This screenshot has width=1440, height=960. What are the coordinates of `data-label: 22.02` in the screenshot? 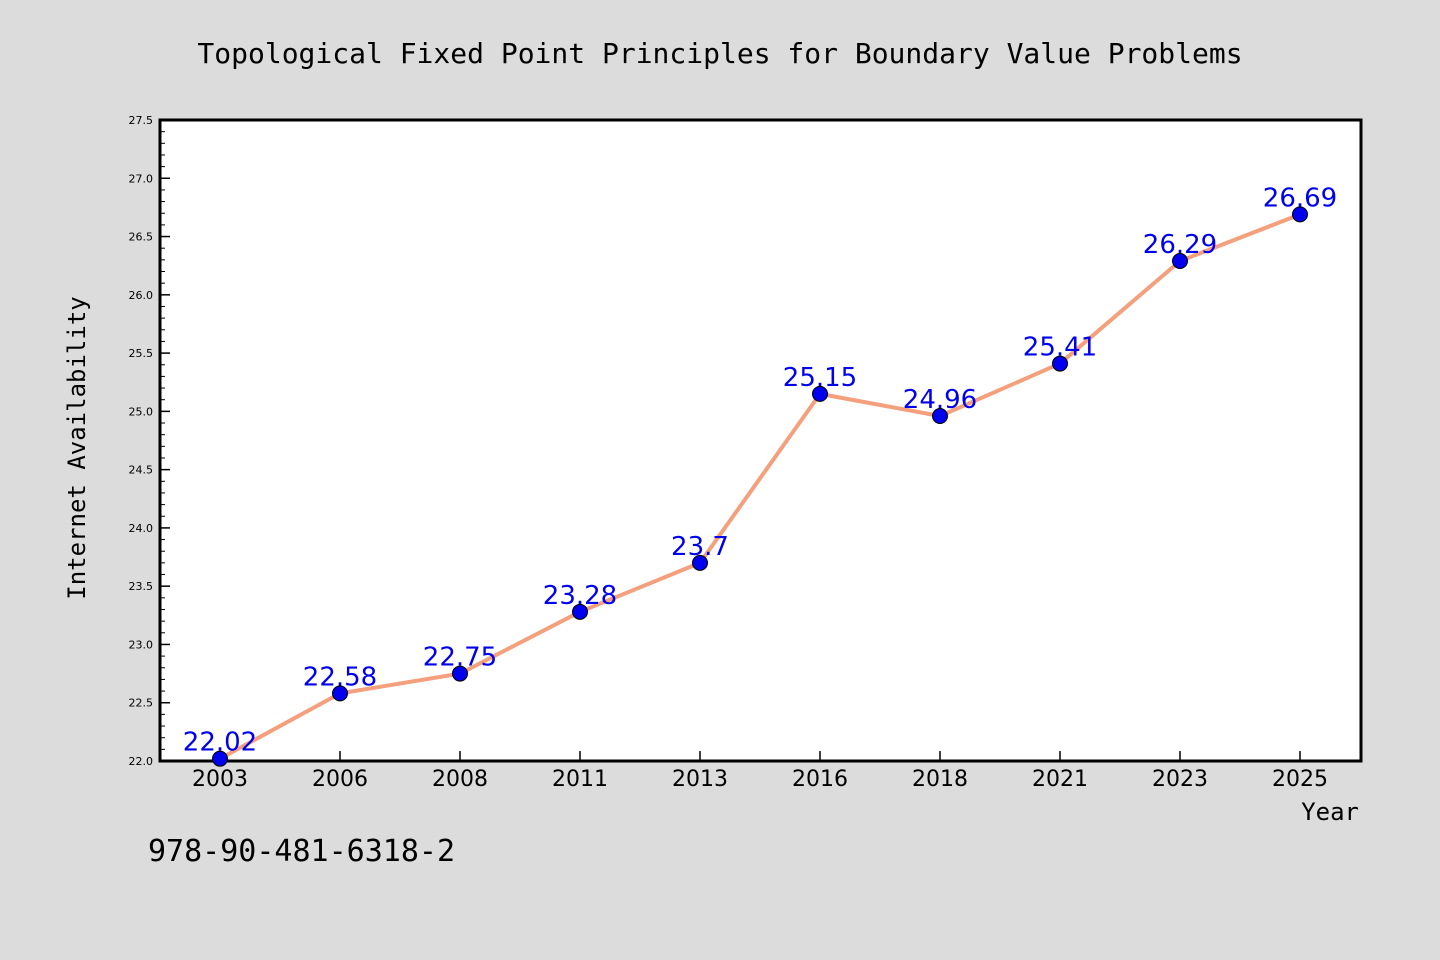 It's located at (220, 743).